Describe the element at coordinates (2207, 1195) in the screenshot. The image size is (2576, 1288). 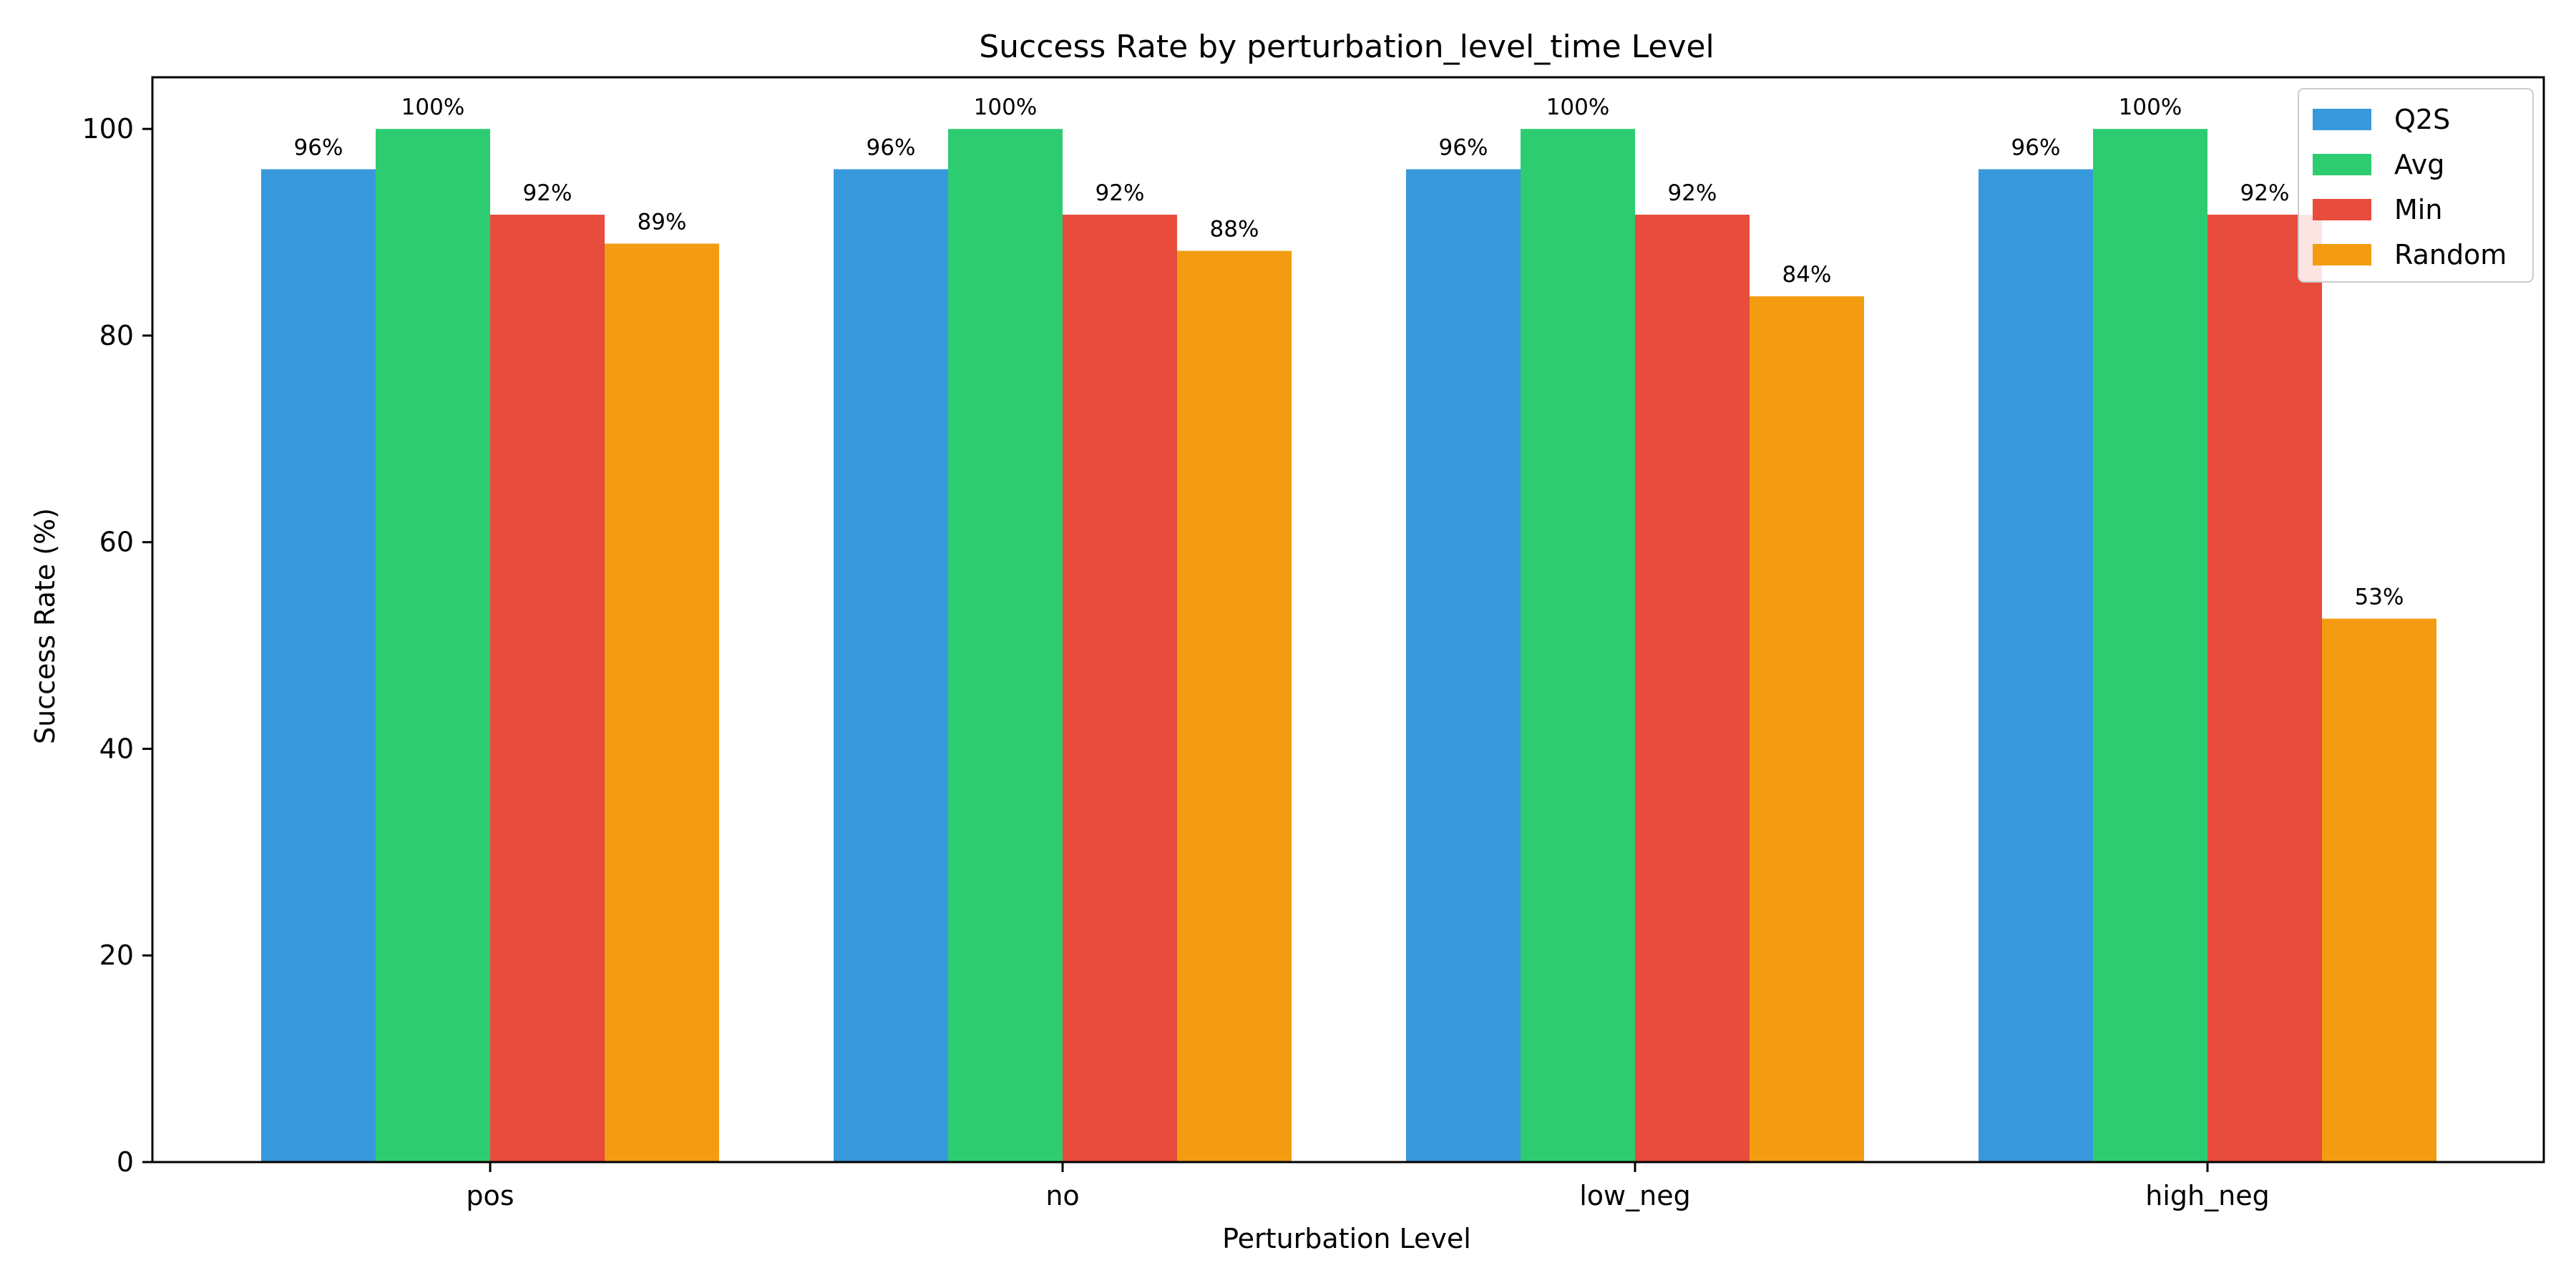
I see `x-tick-label: high_neg` at that location.